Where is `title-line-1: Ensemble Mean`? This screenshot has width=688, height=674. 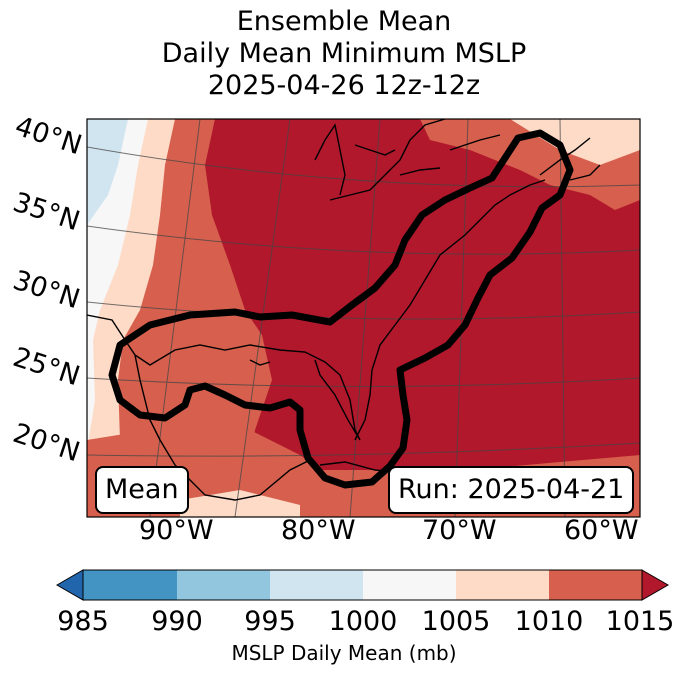
title-line-1: Ensemble Mean is located at coordinates (344, 21).